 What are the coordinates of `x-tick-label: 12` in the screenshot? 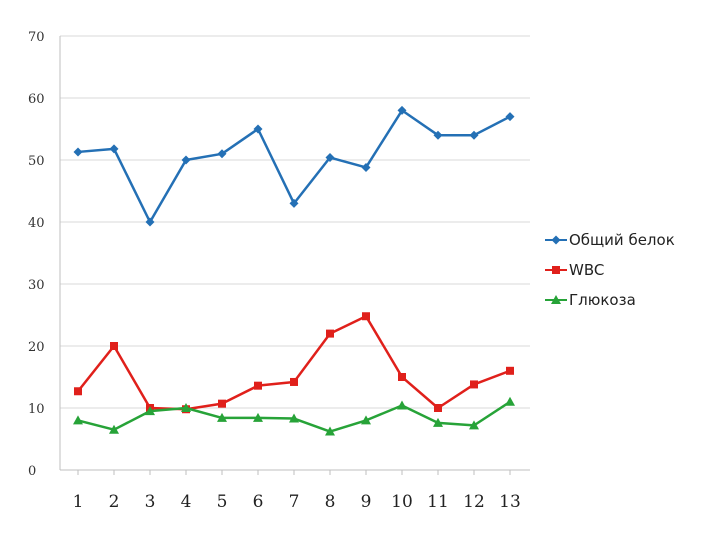 It's located at (474, 502).